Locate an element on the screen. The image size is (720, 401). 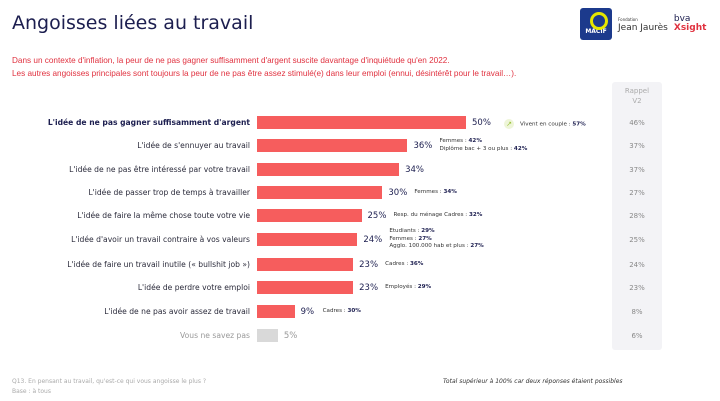
value-label: 9% is located at coordinates (307, 312).